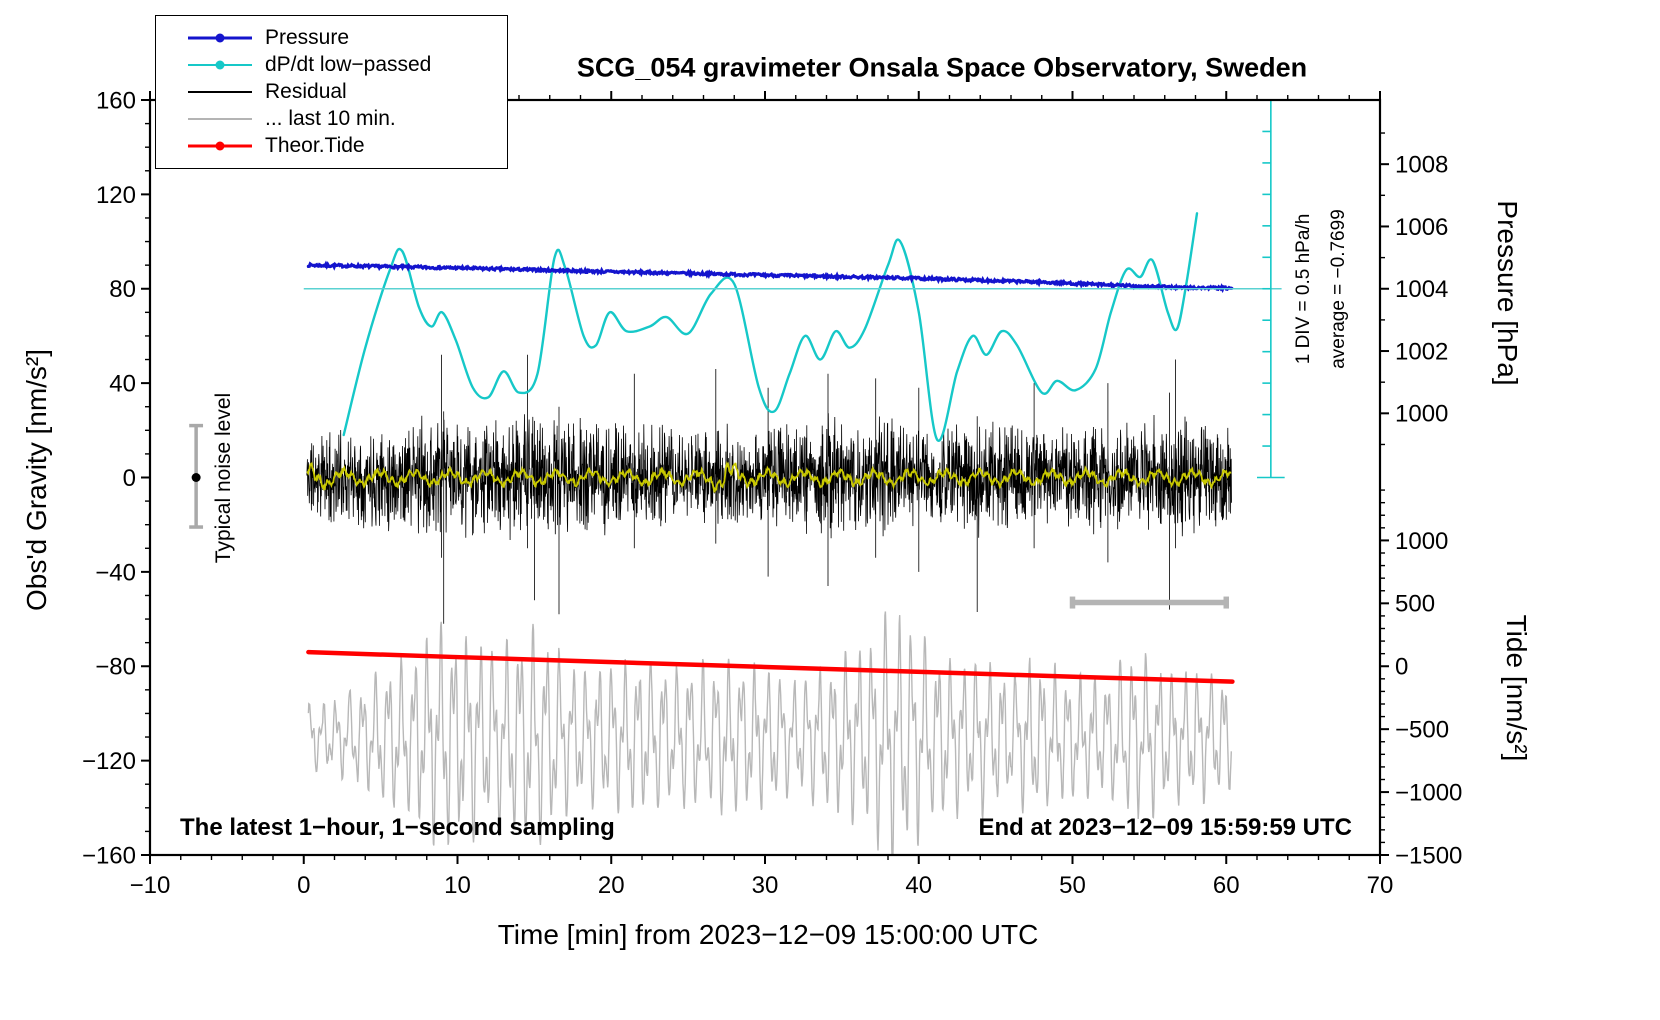 The image size is (1660, 1020). Describe the element at coordinates (129, 478) in the screenshot. I see `y-tick-label: 0` at that location.